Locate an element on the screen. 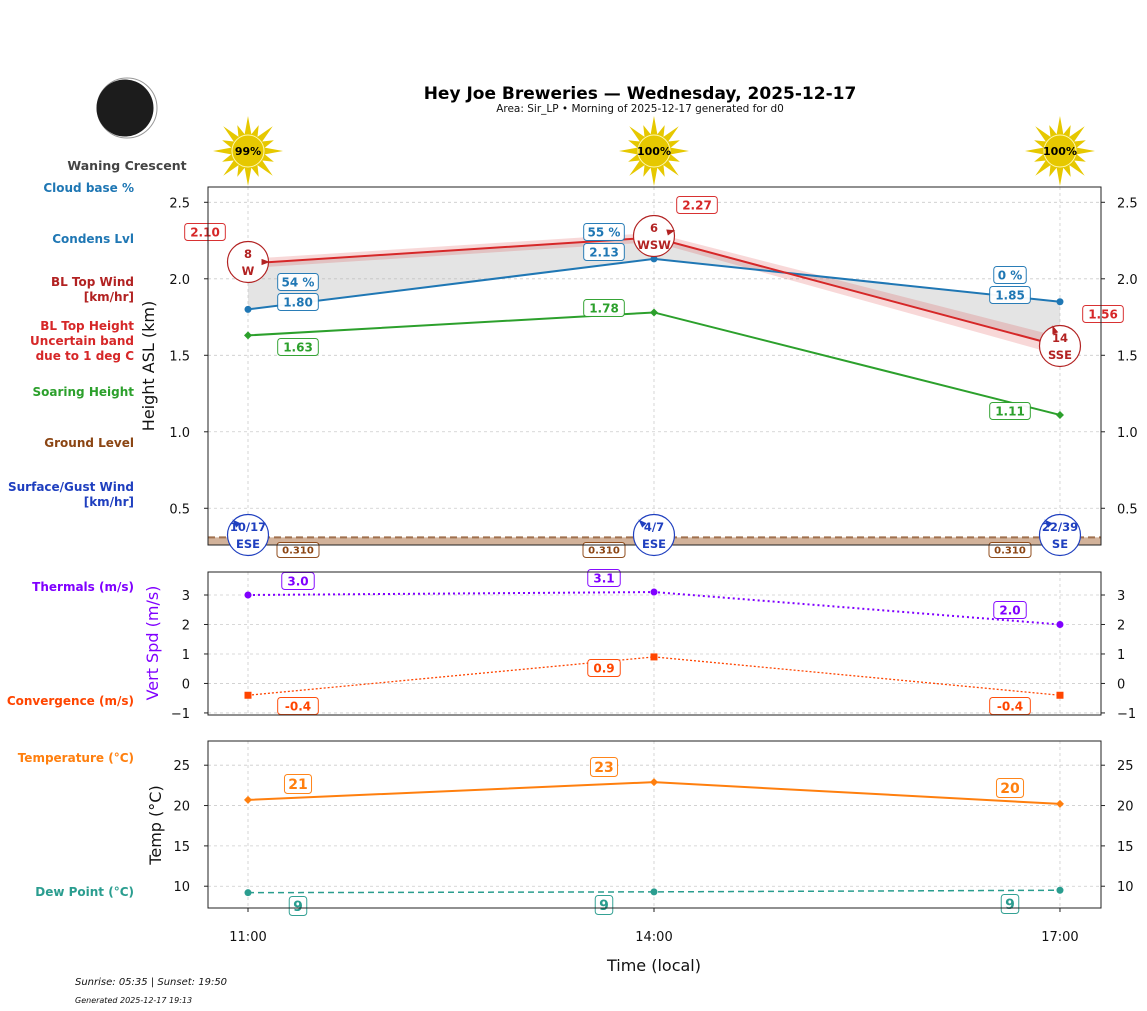  x-axis-label: Time (local) is located at coordinates (653, 965).